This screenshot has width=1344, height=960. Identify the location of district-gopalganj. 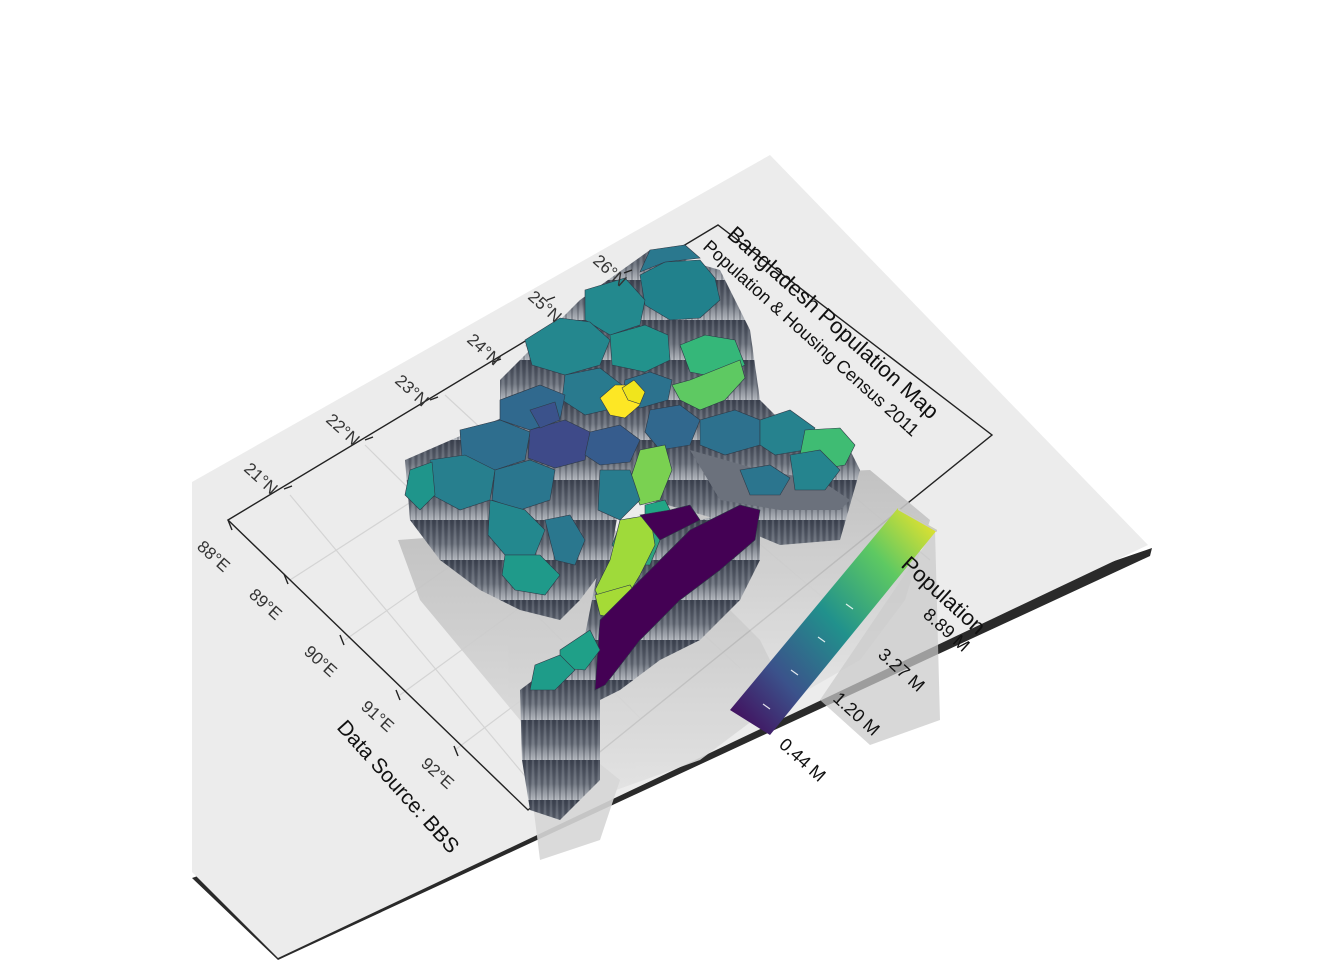
(523, 485).